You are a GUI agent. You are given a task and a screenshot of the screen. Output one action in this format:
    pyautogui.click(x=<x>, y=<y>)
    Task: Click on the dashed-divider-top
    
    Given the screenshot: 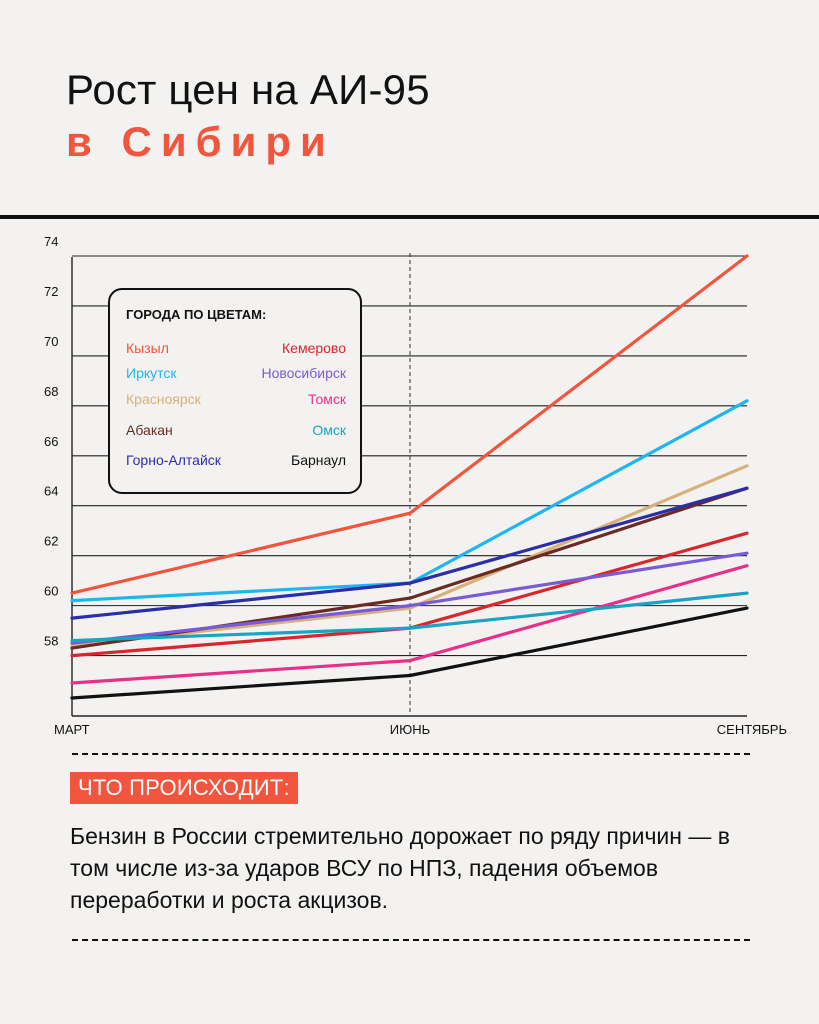 What is the action you would take?
    pyautogui.click(x=411, y=754)
    